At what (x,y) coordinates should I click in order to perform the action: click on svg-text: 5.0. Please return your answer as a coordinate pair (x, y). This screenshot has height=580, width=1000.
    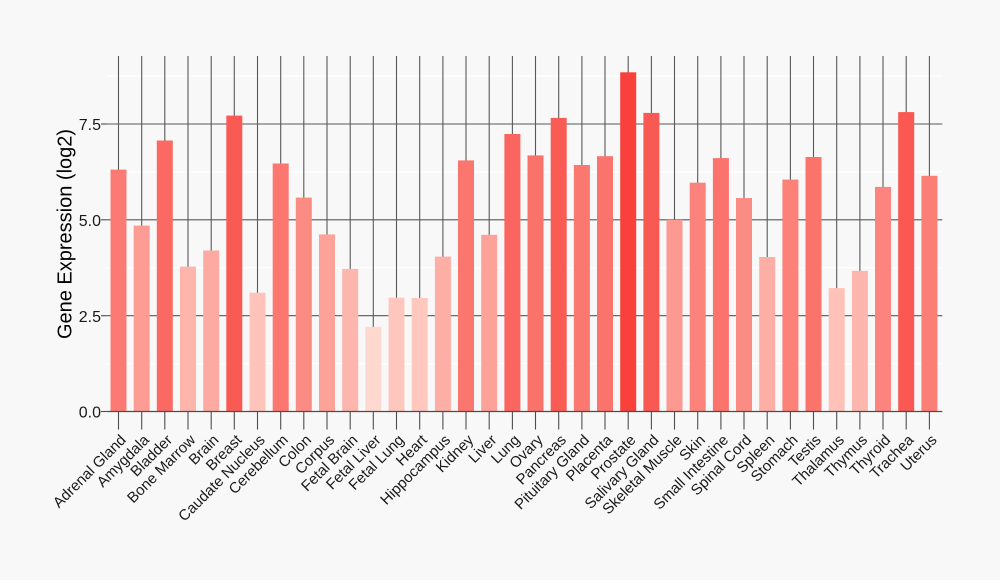
    Looking at the image, I should click on (90, 221).